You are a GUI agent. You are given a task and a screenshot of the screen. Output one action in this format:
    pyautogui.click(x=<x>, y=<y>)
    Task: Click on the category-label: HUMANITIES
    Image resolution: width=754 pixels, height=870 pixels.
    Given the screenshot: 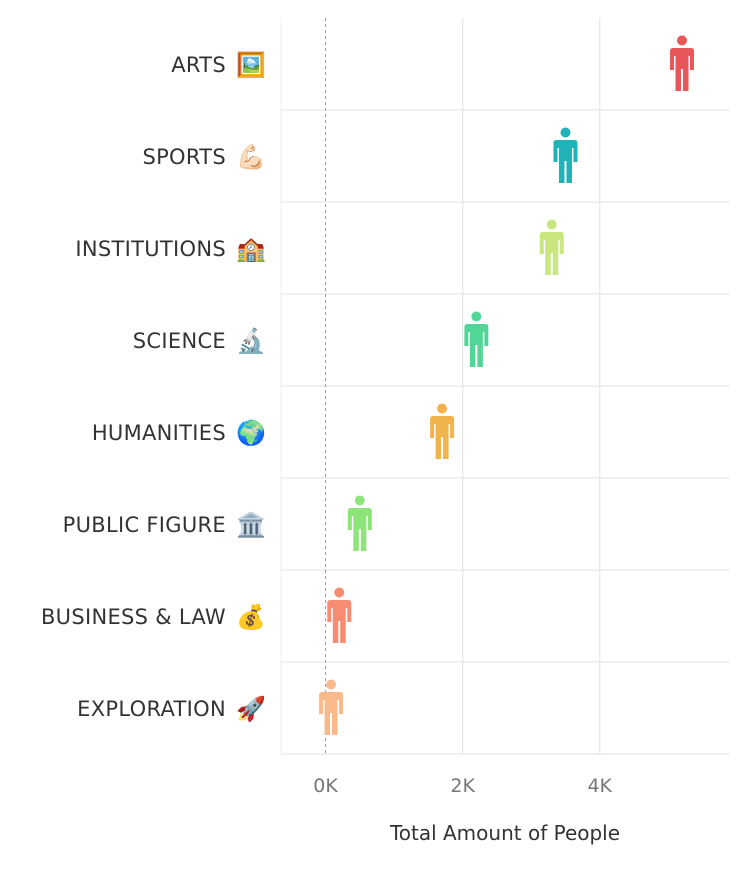 What is the action you would take?
    pyautogui.click(x=159, y=433)
    